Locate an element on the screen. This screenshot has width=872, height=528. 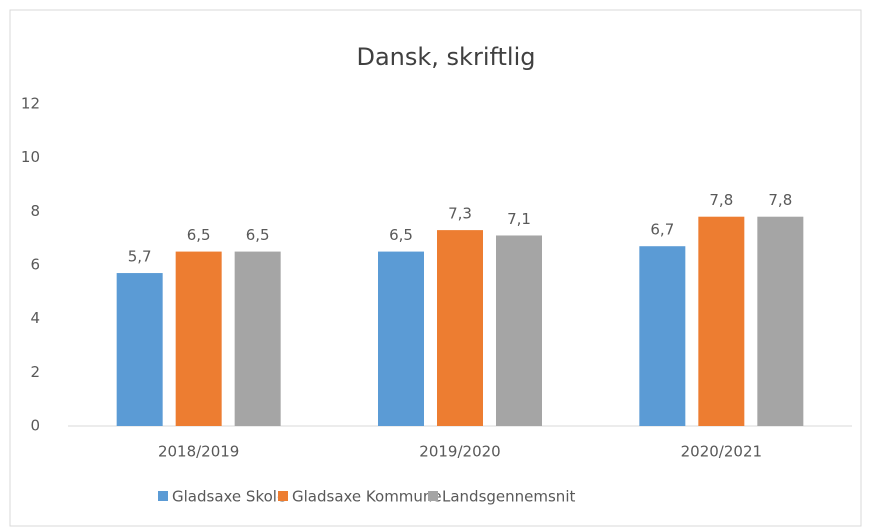
x-tick-label: 2019/2020 is located at coordinates (459, 452).